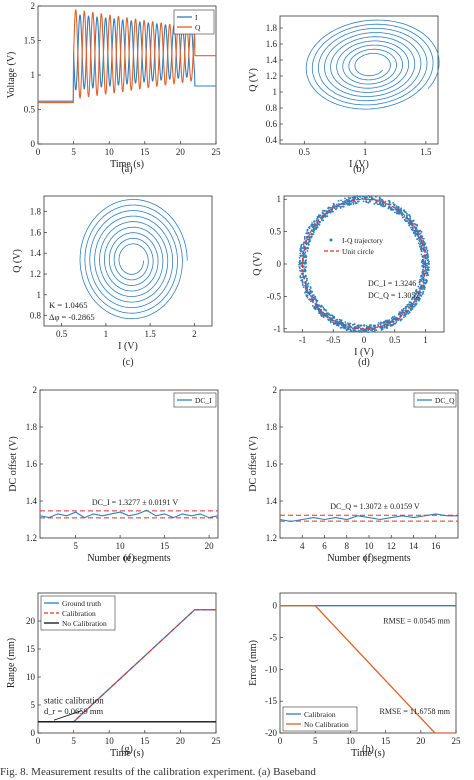 This screenshot has width=474, height=780. Describe the element at coordinates (30, 41) in the screenshot. I see `y-tick-label: 1.5` at that location.